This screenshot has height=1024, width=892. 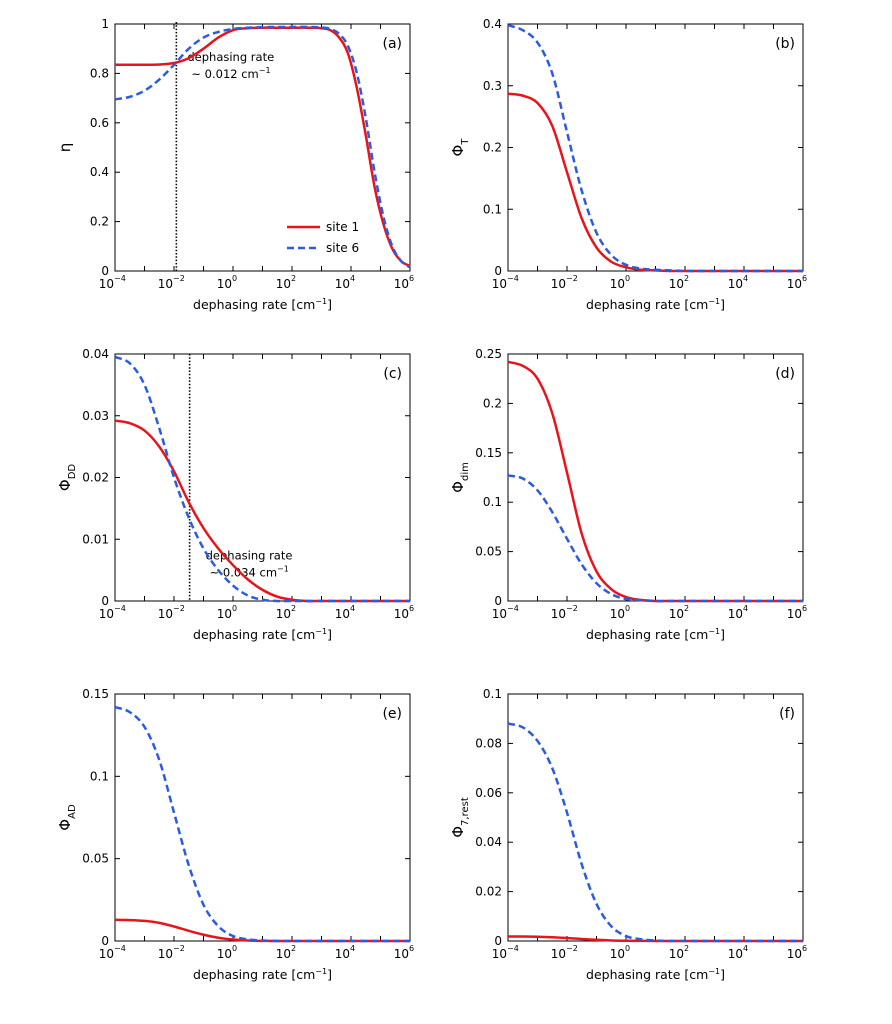 What do you see at coordinates (95, 539) in the screenshot?
I see `y-tick-label: 0.01` at bounding box center [95, 539].